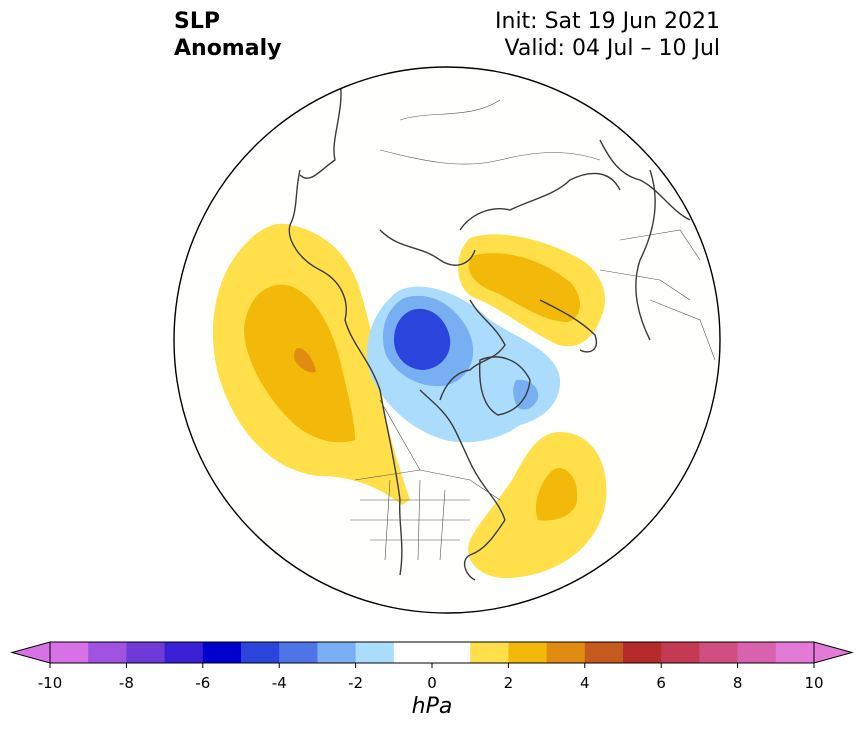 The width and height of the screenshot is (863, 732). I want to click on title-variable: SLP, so click(197, 21).